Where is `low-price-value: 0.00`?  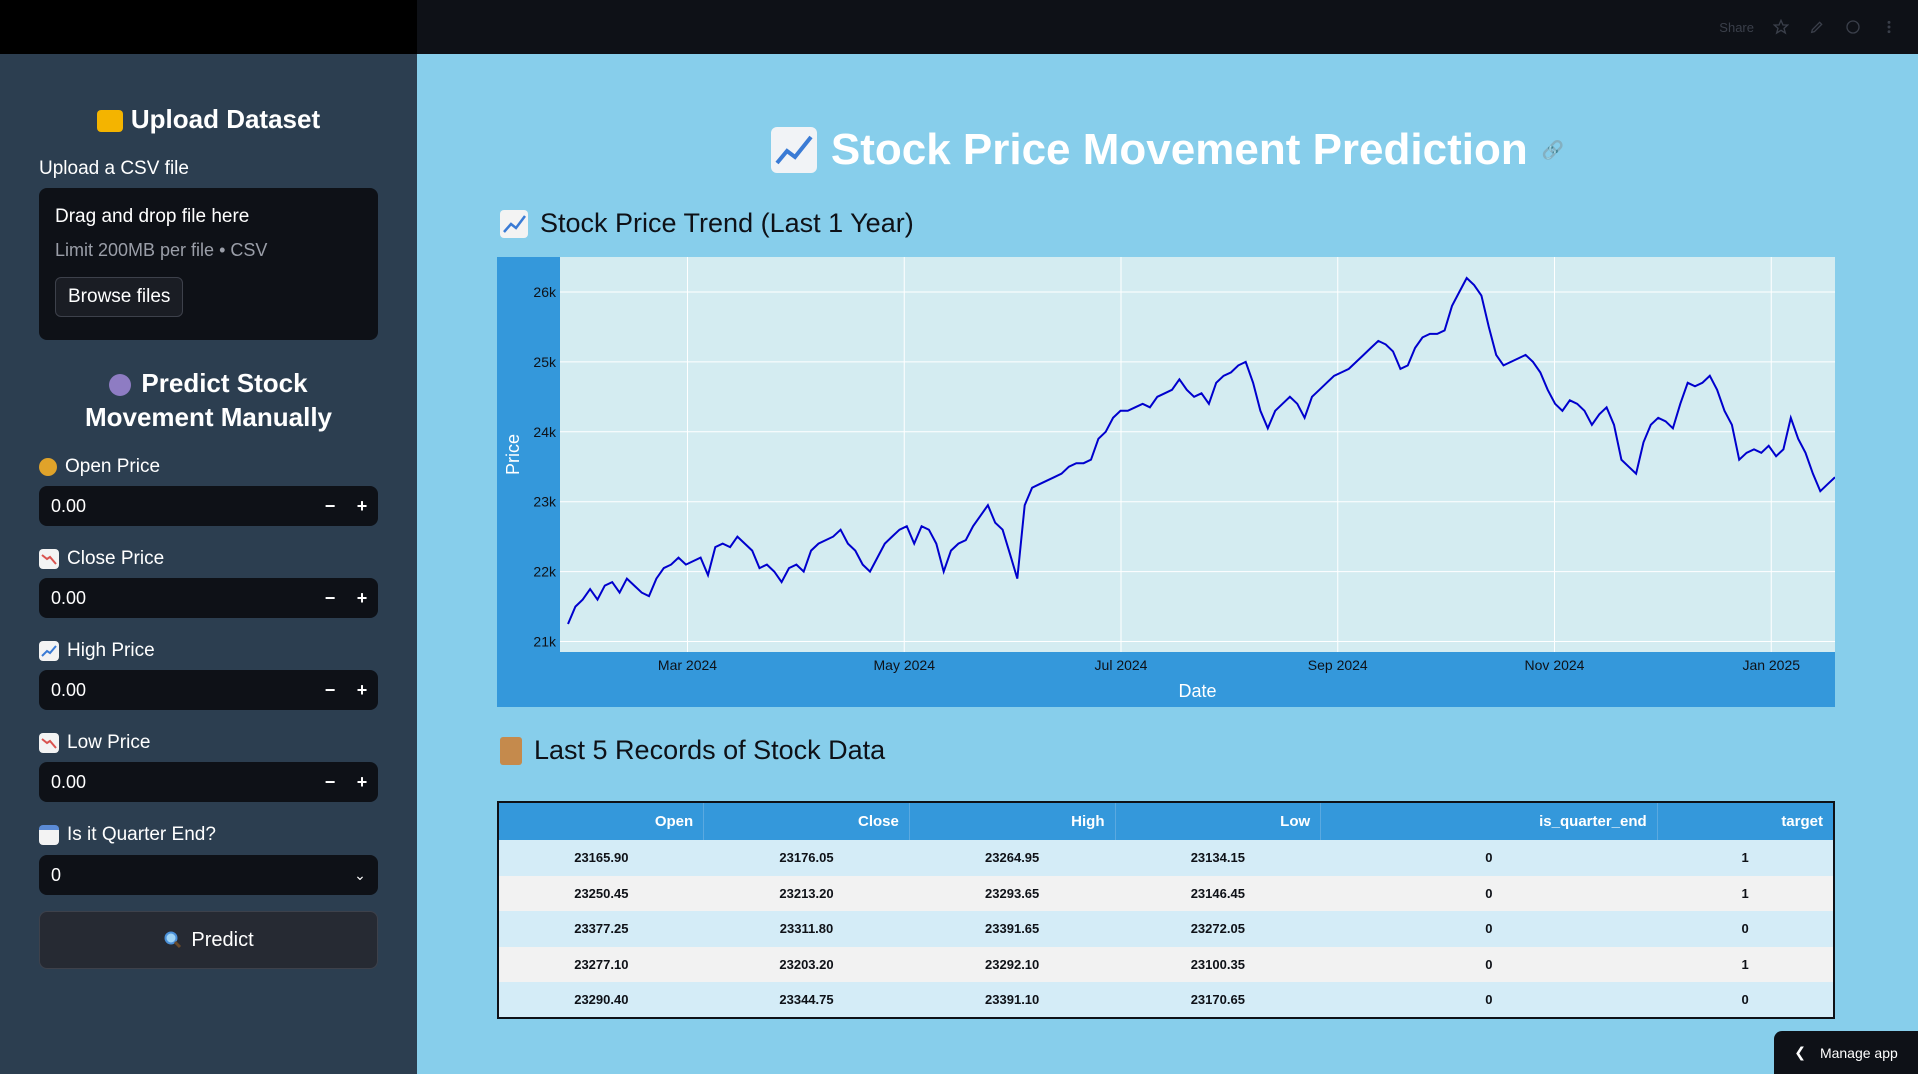
low-price-value: 0.00 is located at coordinates (69, 781).